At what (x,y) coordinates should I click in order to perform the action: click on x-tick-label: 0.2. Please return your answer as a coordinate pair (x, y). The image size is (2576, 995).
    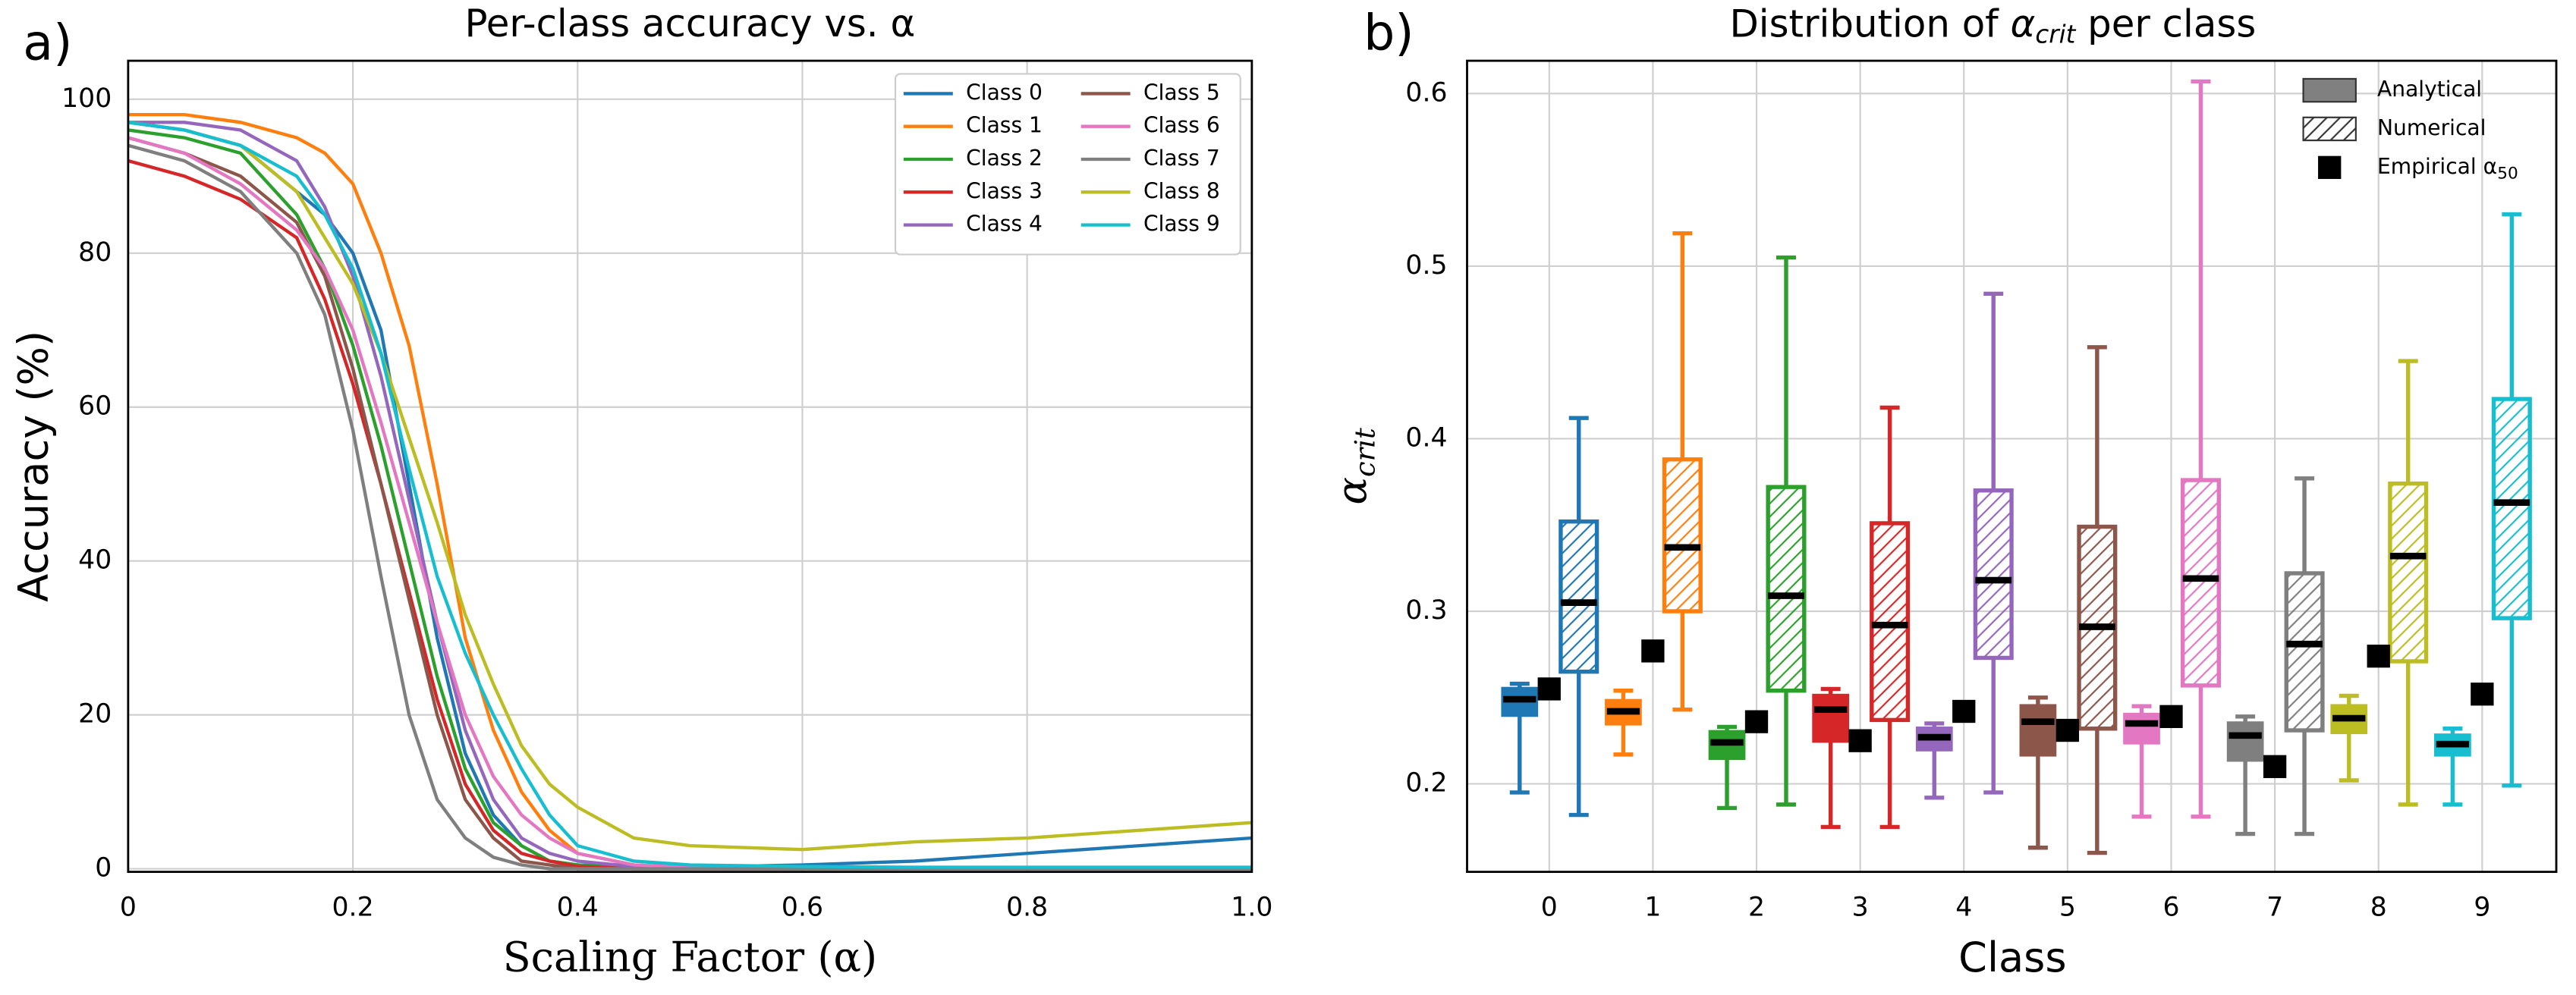
    Looking at the image, I should click on (353, 907).